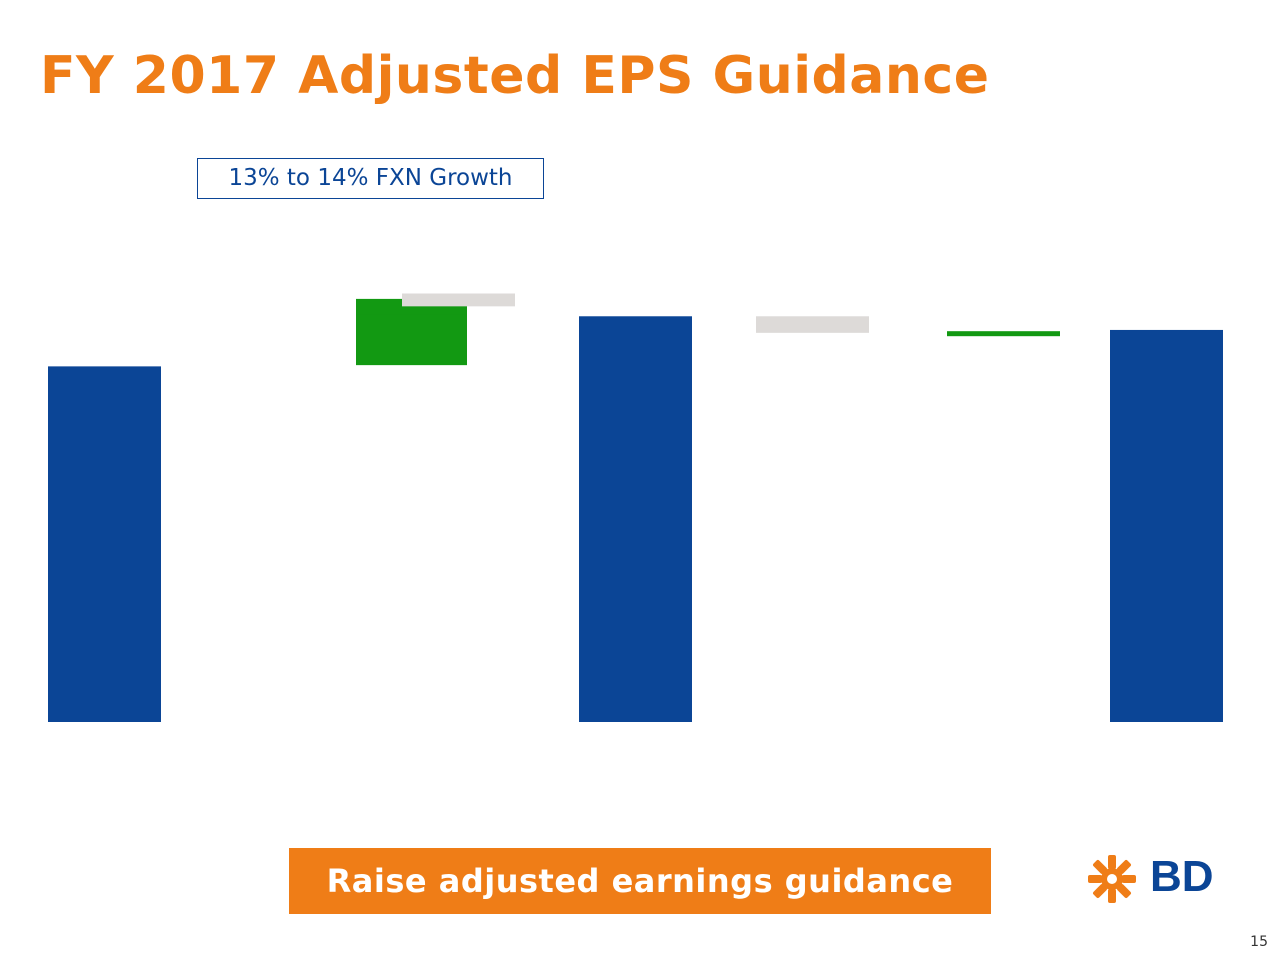  Describe the element at coordinates (1259, 942) in the screenshot. I see `page-number: 15` at that location.